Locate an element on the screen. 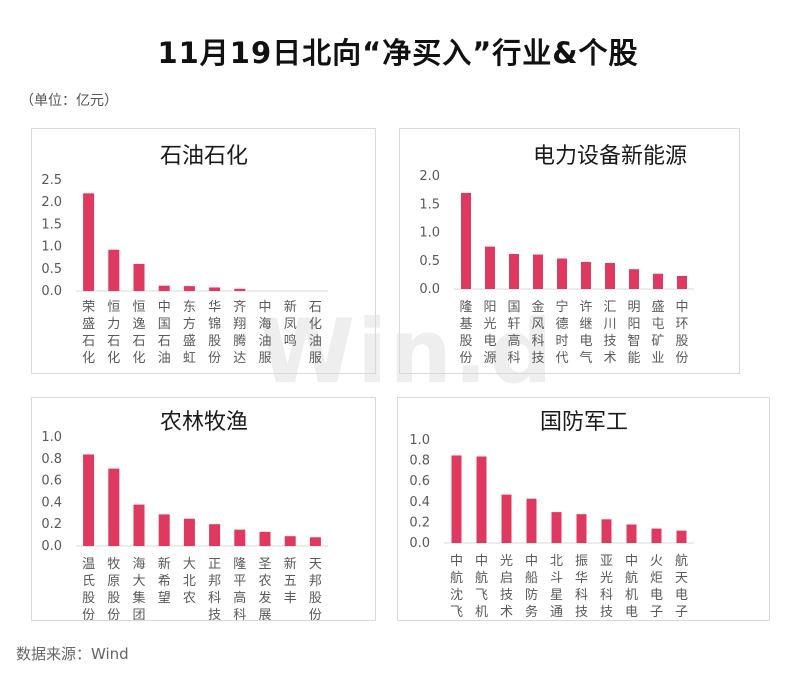 This screenshot has height=680, width=796. category-label: 北斗星通 is located at coordinates (556, 587).